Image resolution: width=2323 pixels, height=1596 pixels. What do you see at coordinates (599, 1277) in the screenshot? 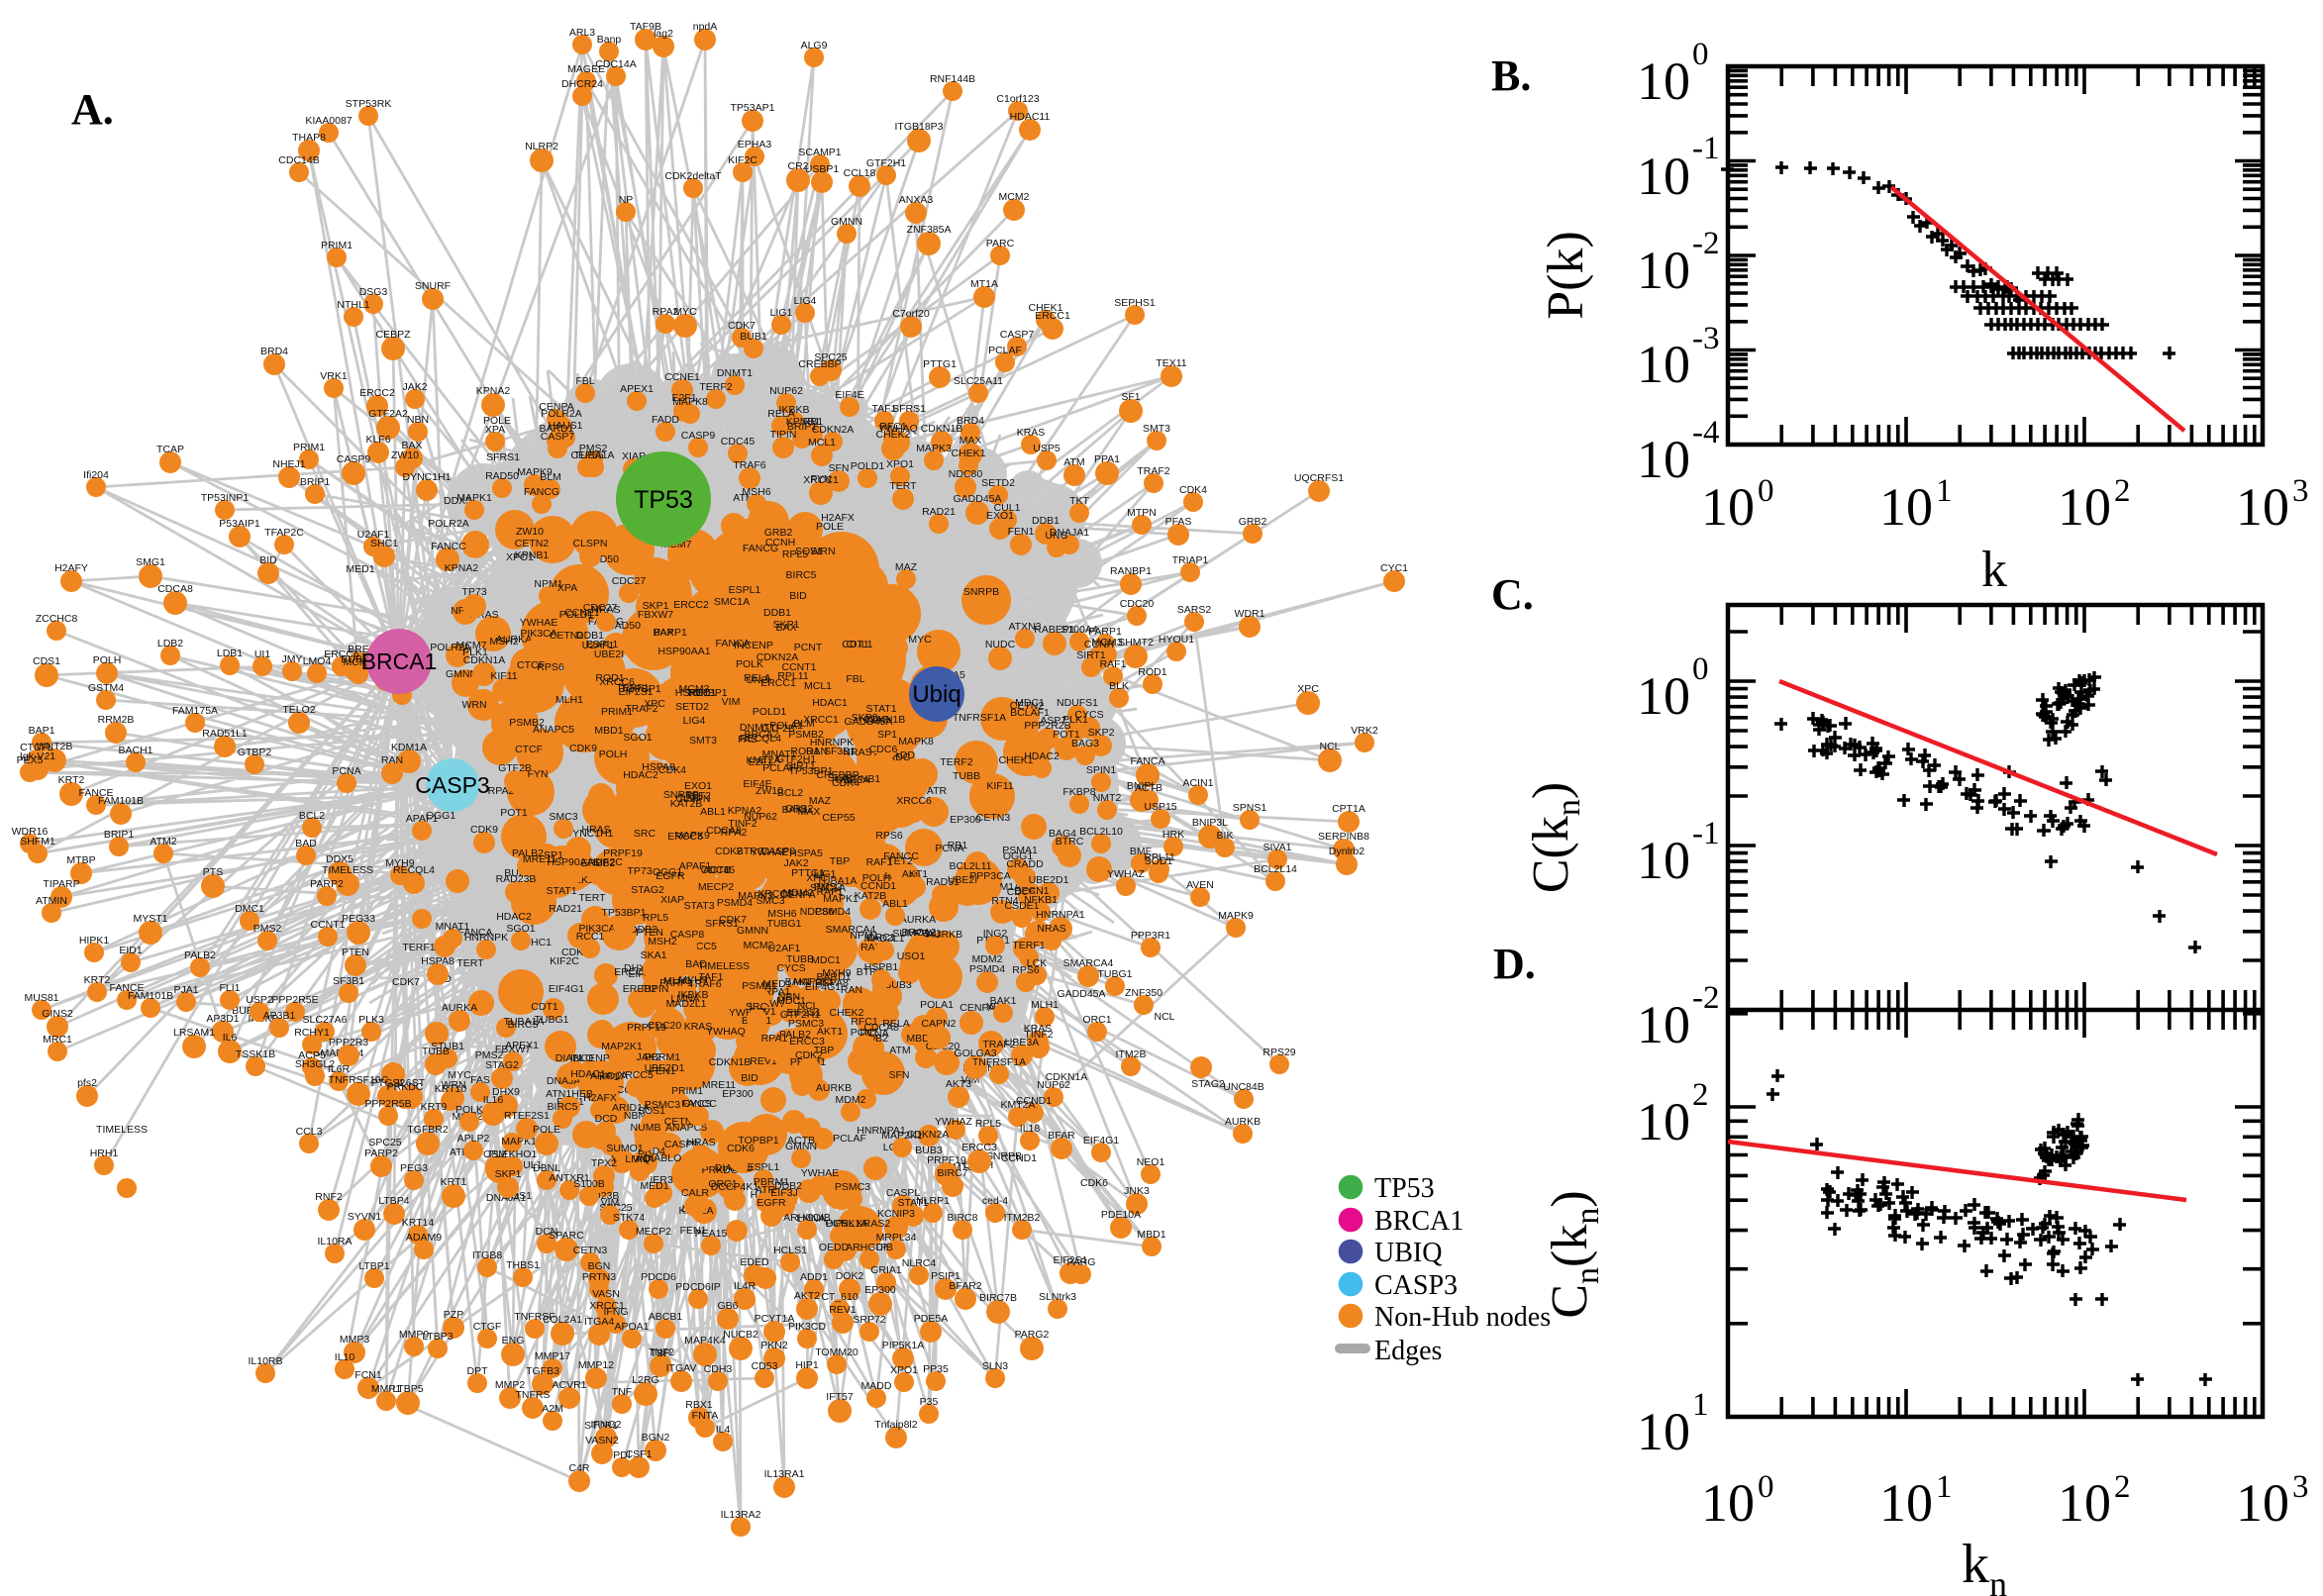
I see `svg-text: PRTN3` at bounding box center [599, 1277].